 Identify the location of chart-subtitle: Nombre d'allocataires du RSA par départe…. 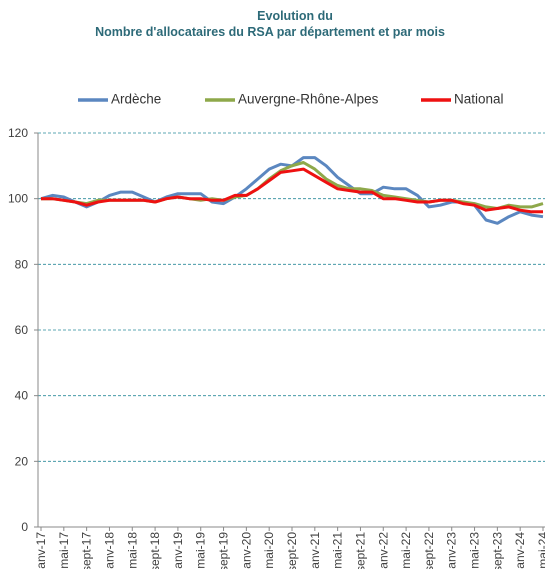
(270, 32).